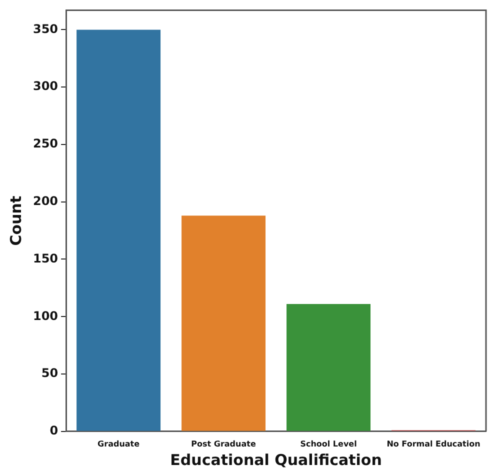 The width and height of the screenshot is (494, 472). I want to click on x-tick-label: School Level, so click(329, 443).